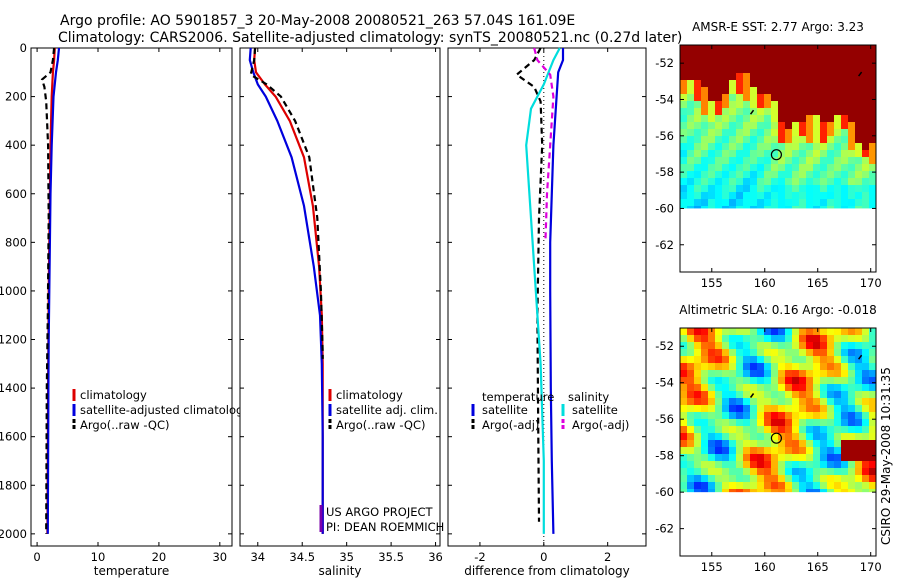  I want to click on temperature-legend-label: climatology, so click(113, 395).